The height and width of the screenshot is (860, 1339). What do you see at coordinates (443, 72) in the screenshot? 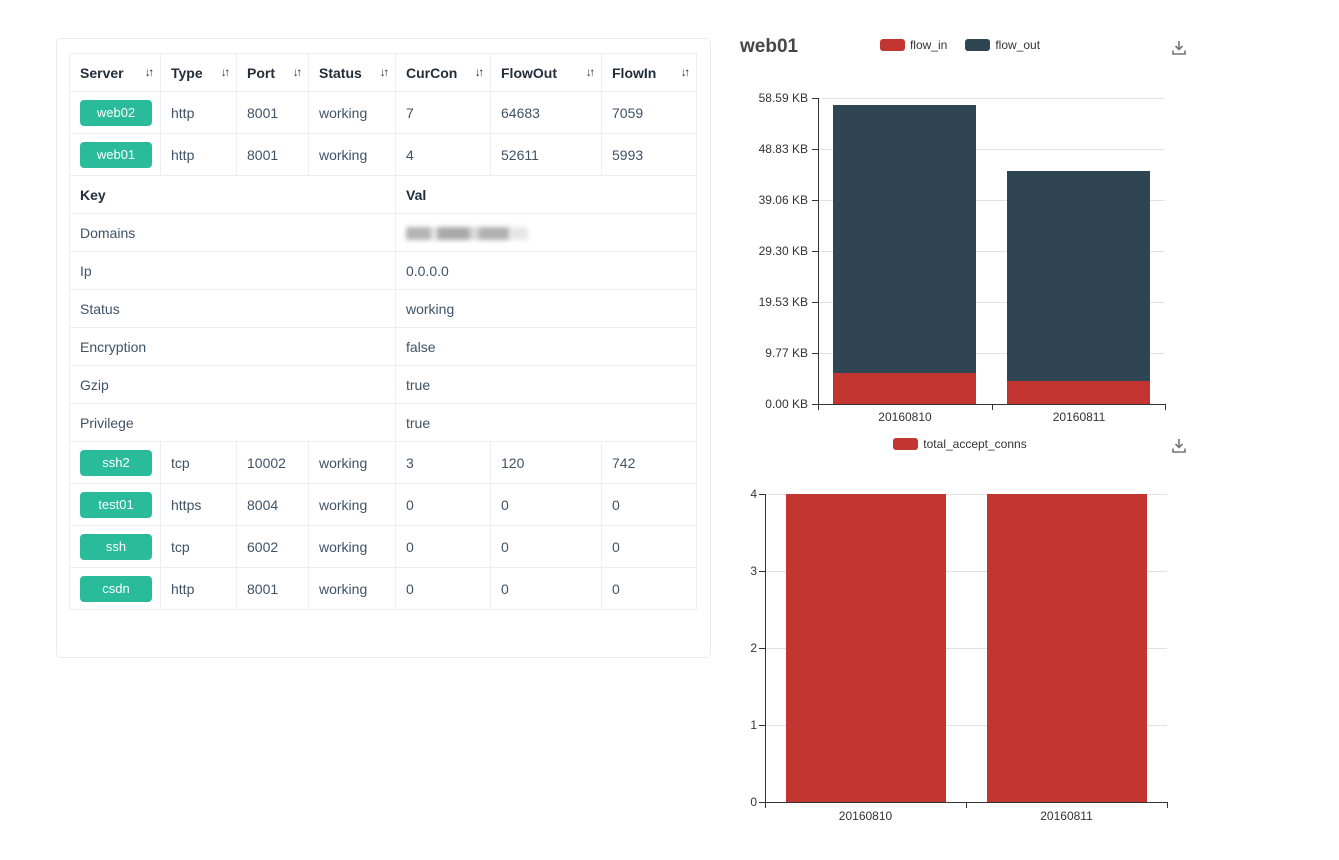
I see `column-header-curcon: CurCon ↓↑` at bounding box center [443, 72].